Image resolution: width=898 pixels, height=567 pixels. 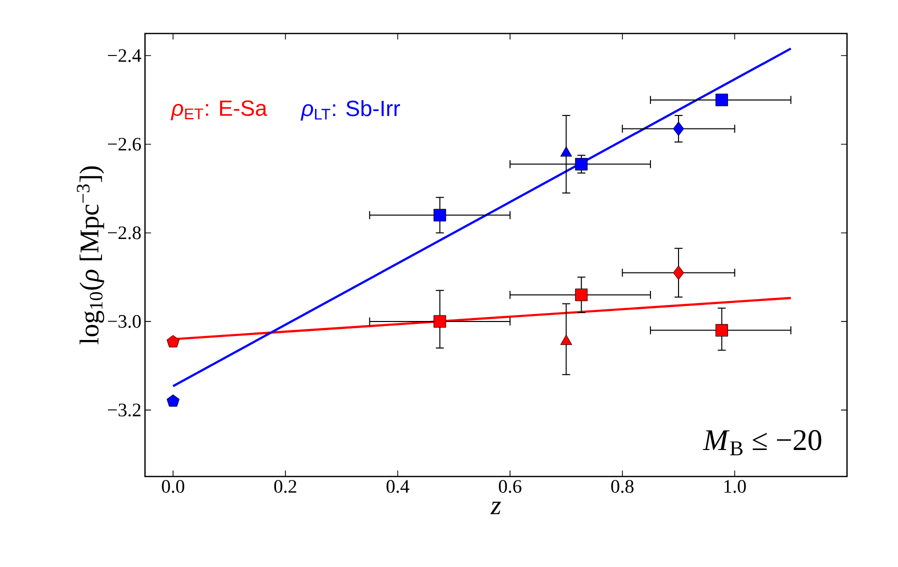 What do you see at coordinates (510, 486) in the screenshot?
I see `x-tick-label: 0.6` at bounding box center [510, 486].